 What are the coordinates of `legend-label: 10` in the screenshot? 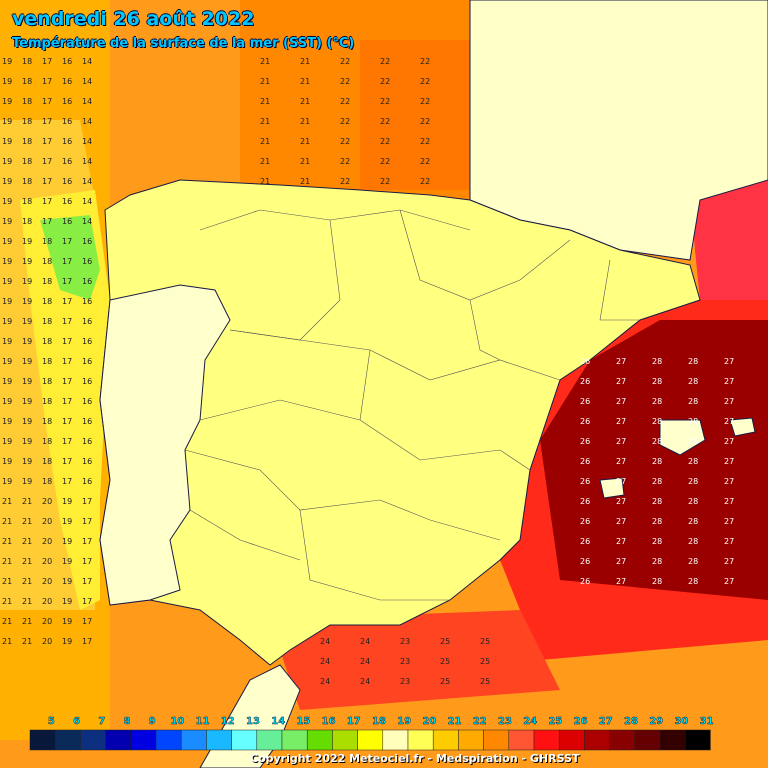 It's located at (177, 721).